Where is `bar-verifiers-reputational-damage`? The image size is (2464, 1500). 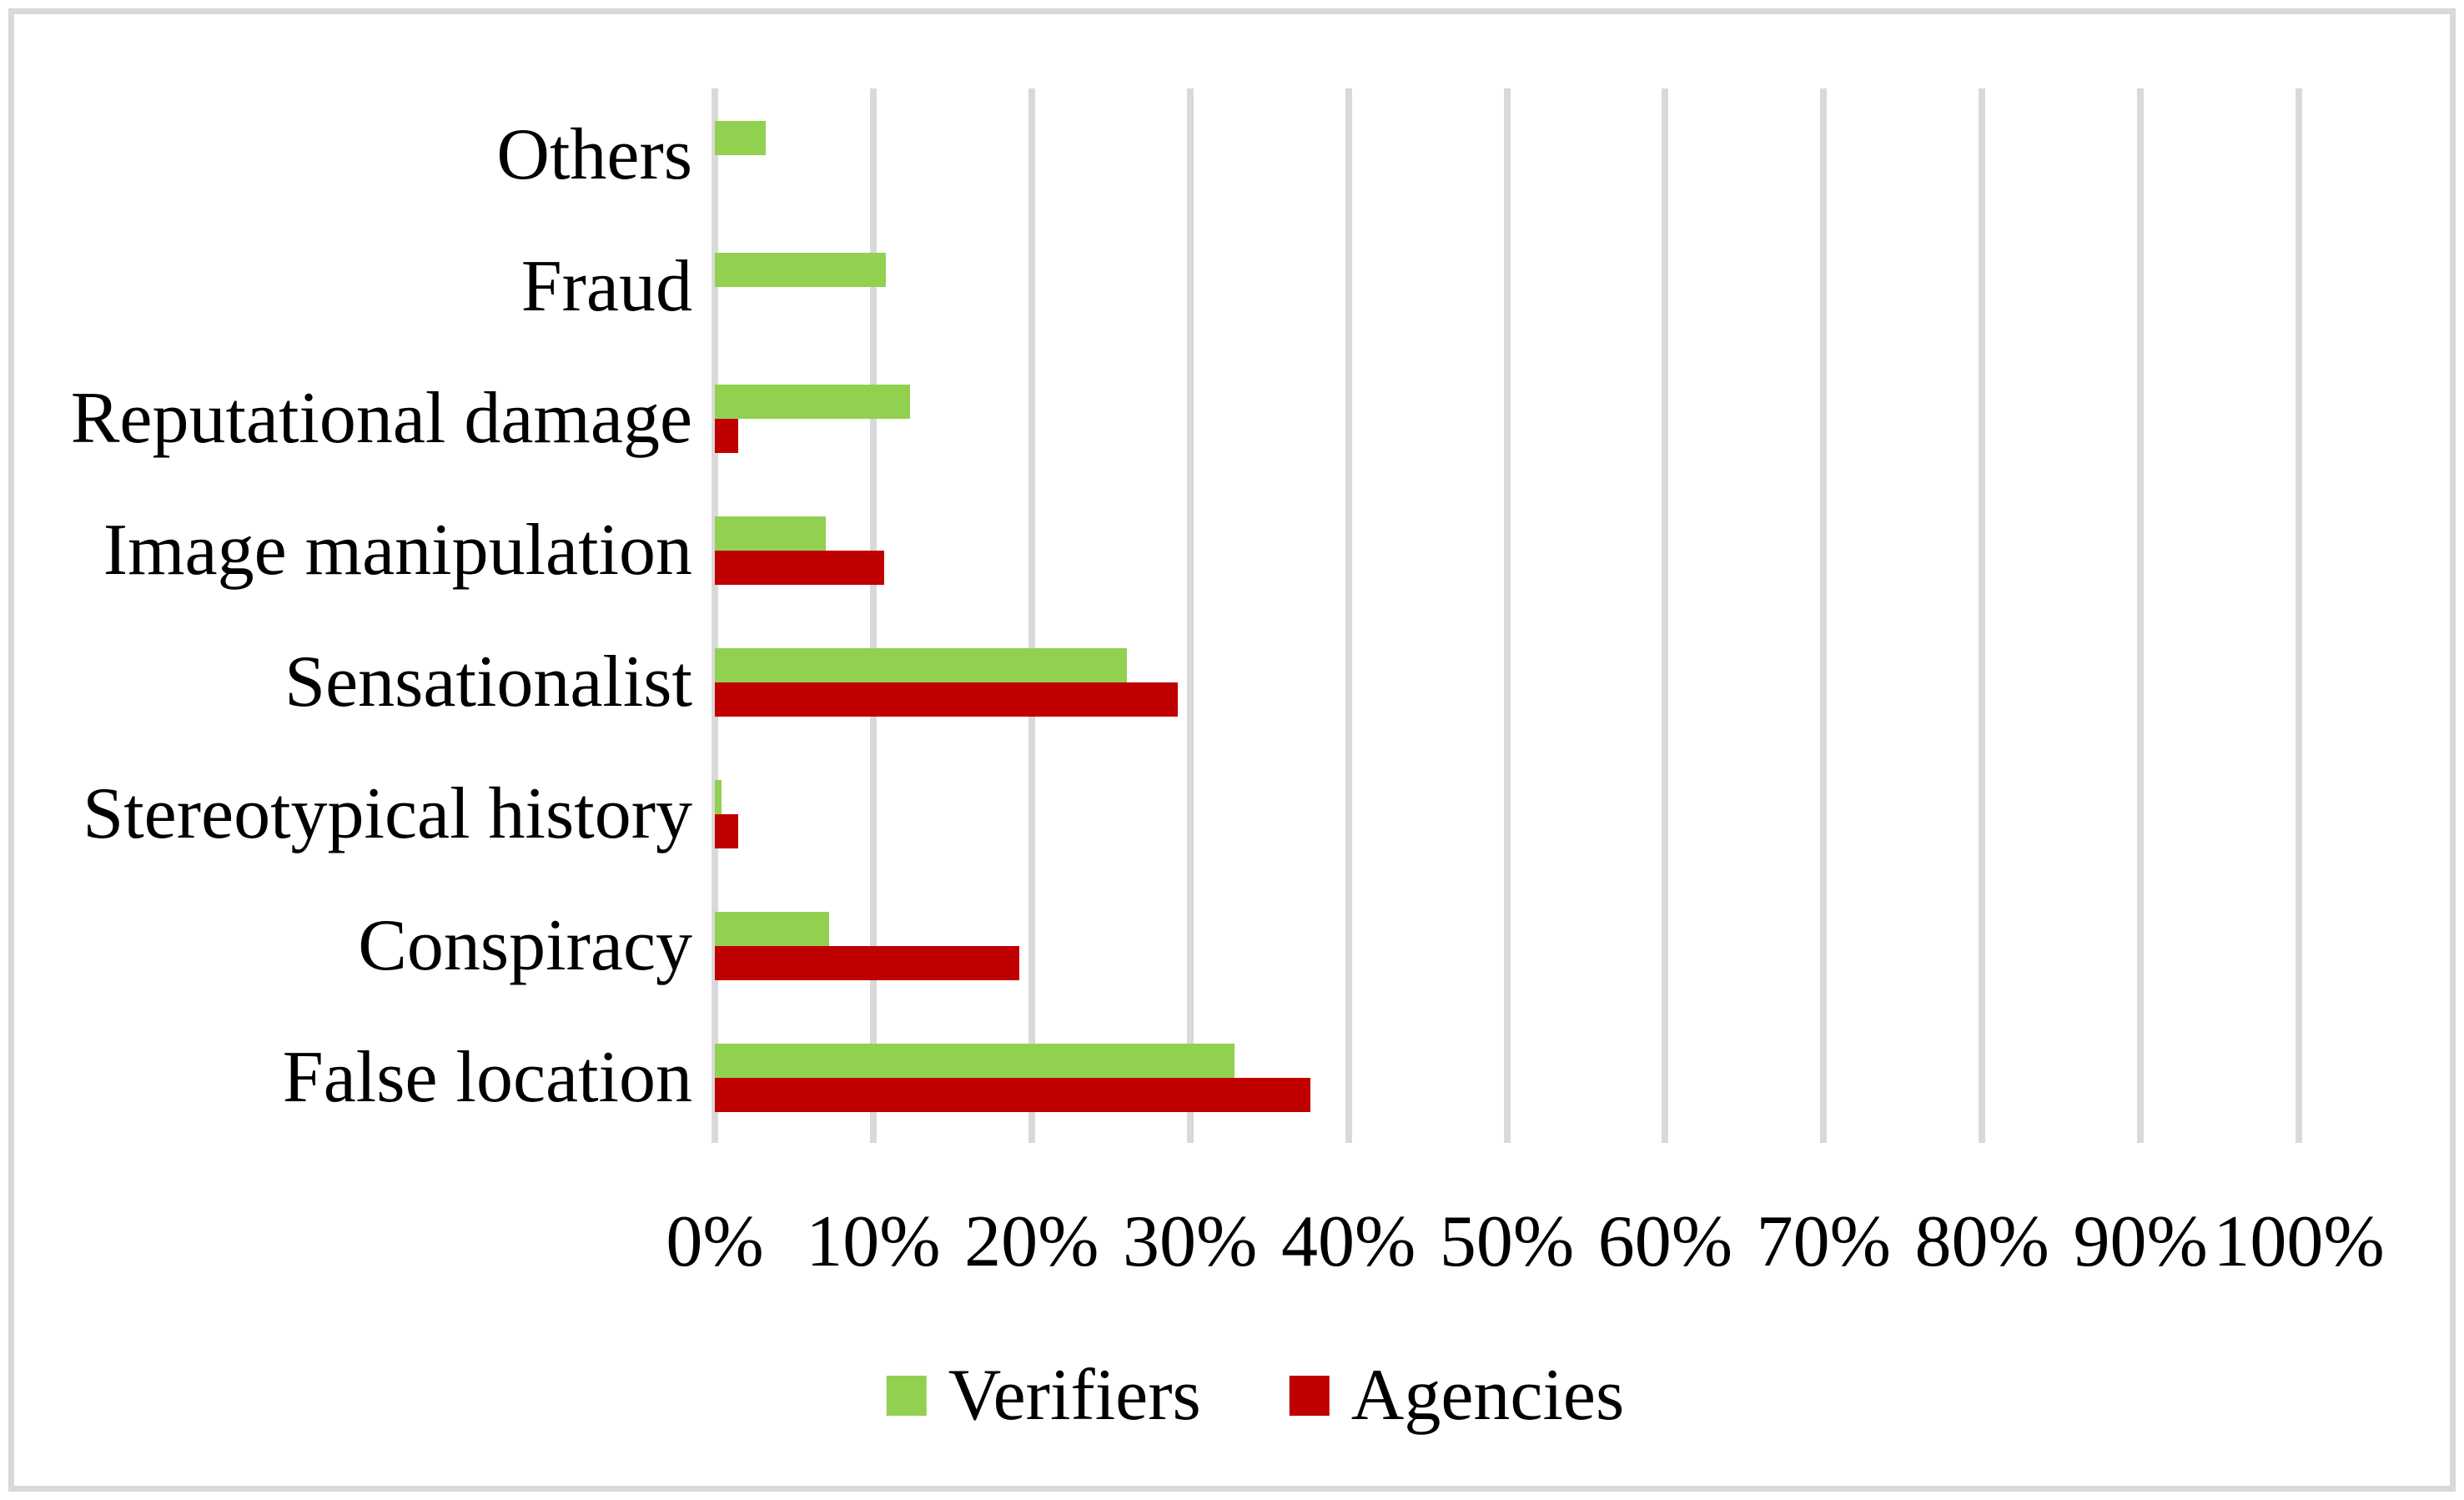
bar-verifiers-reputational-damage is located at coordinates (812, 402).